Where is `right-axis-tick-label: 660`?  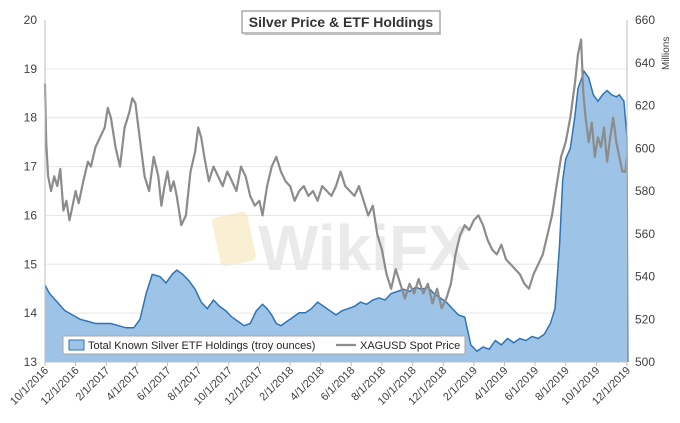 right-axis-tick-label: 660 is located at coordinates (645, 20).